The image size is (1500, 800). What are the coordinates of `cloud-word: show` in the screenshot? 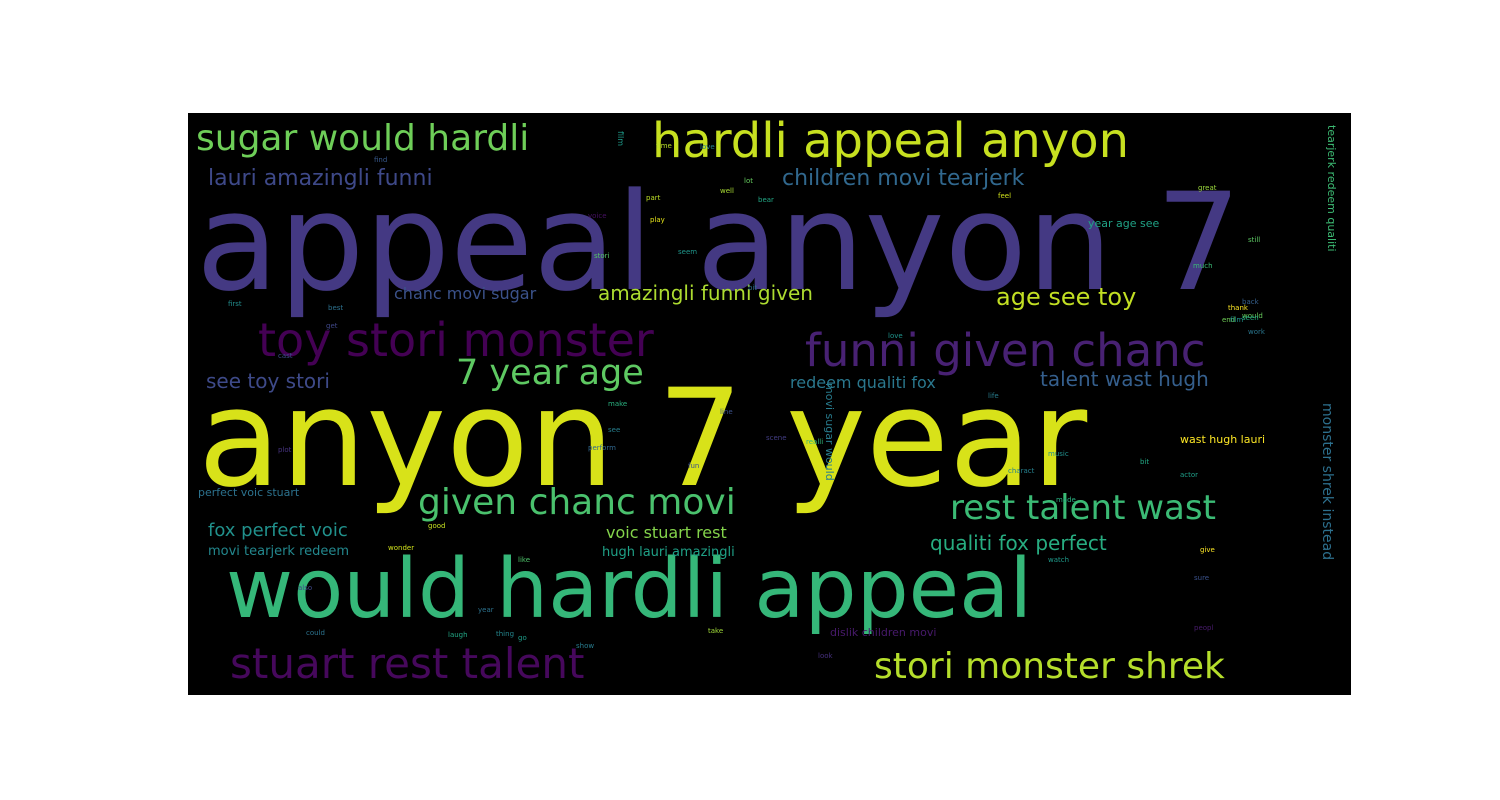 It's located at (585, 646).